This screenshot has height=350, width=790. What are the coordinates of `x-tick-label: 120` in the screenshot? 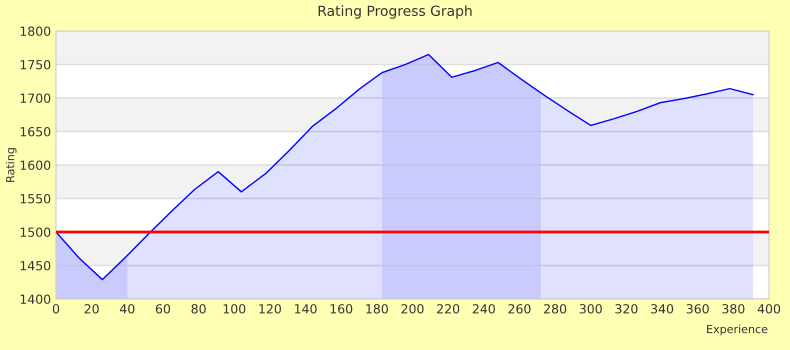 It's located at (270, 309).